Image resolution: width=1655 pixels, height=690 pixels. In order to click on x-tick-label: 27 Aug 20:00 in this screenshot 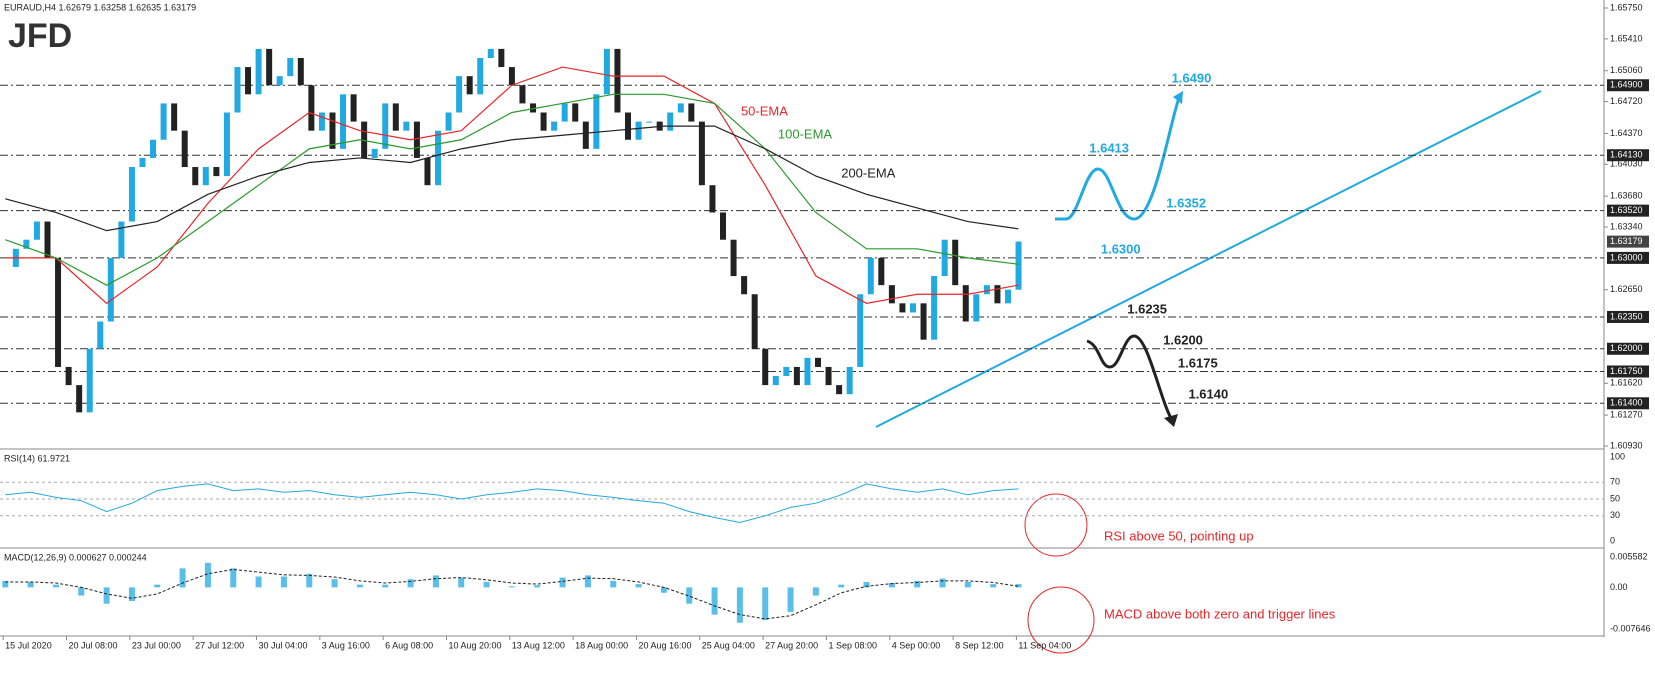, I will do `click(791, 645)`.